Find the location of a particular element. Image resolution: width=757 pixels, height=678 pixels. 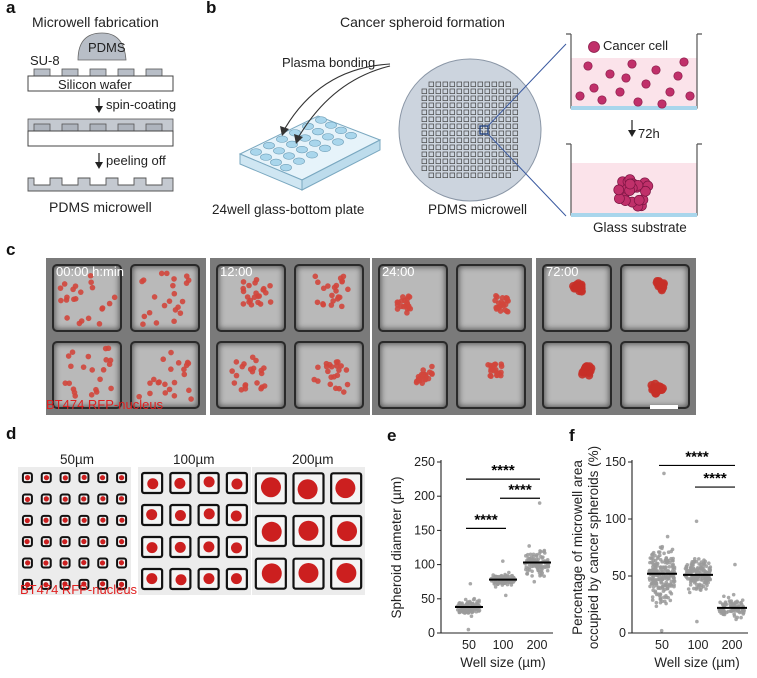

panel-a-title: Microwell fabrication is located at coordinates (95, 22).